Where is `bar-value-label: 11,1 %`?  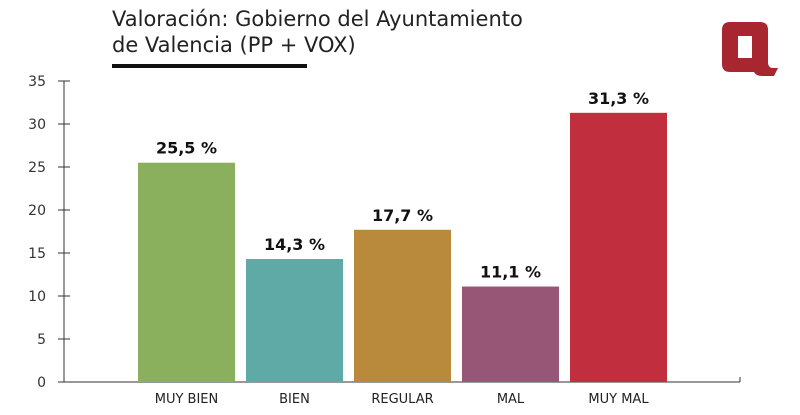 bar-value-label: 11,1 % is located at coordinates (510, 272).